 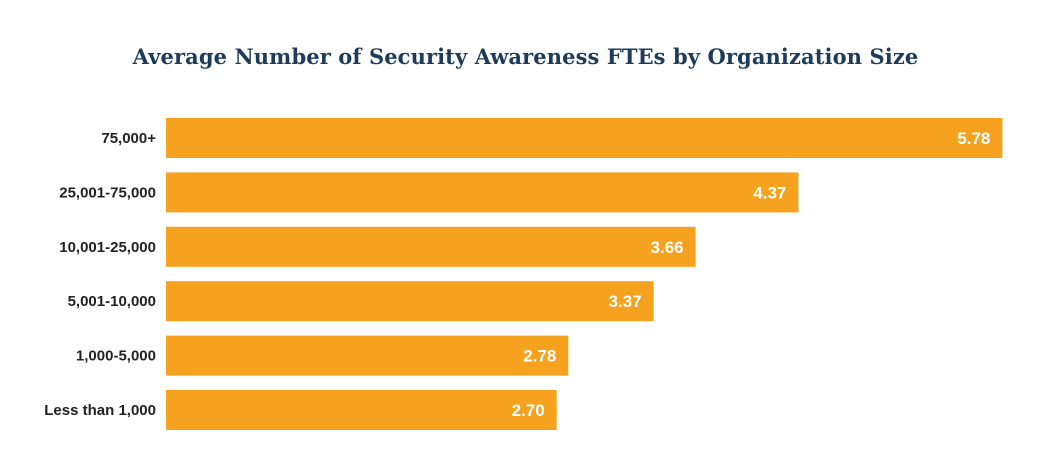 I want to click on category-label: 75,000+, so click(x=128, y=138).